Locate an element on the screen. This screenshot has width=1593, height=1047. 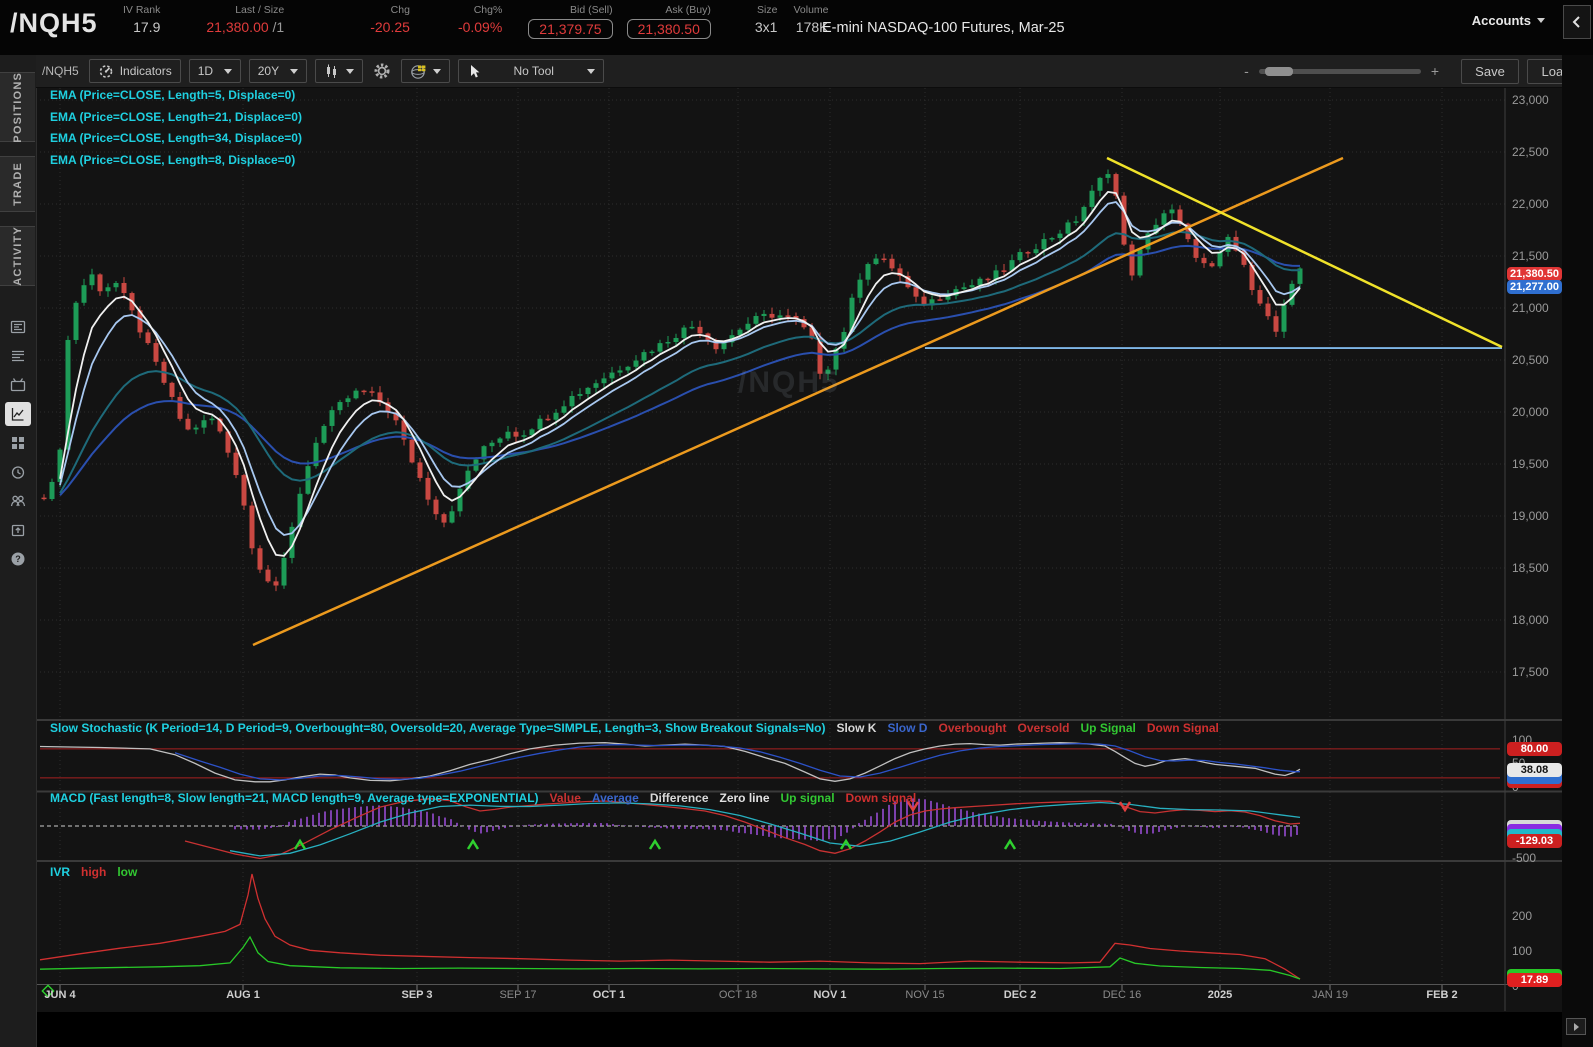
sidebar-watchlist-icon is located at coordinates (18, 355).